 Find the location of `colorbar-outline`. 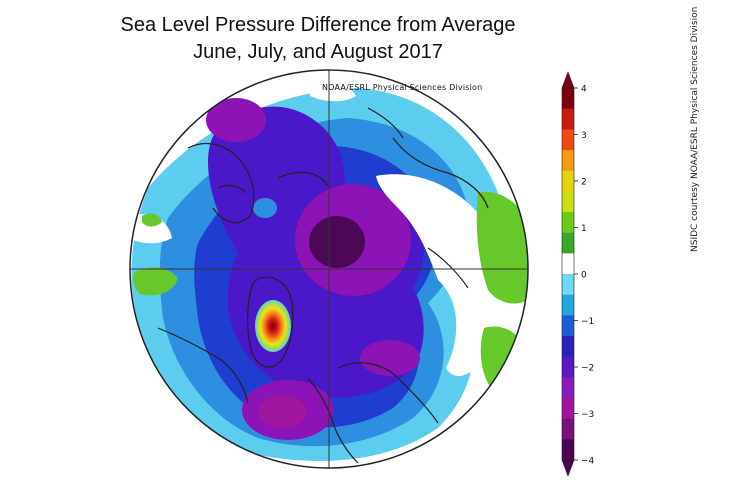

colorbar-outline is located at coordinates (568, 274).